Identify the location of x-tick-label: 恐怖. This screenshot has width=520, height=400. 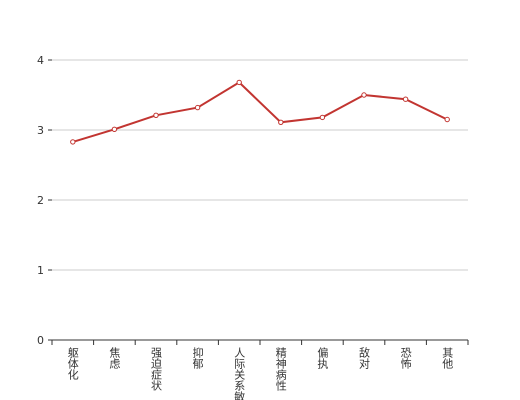
(405, 358).